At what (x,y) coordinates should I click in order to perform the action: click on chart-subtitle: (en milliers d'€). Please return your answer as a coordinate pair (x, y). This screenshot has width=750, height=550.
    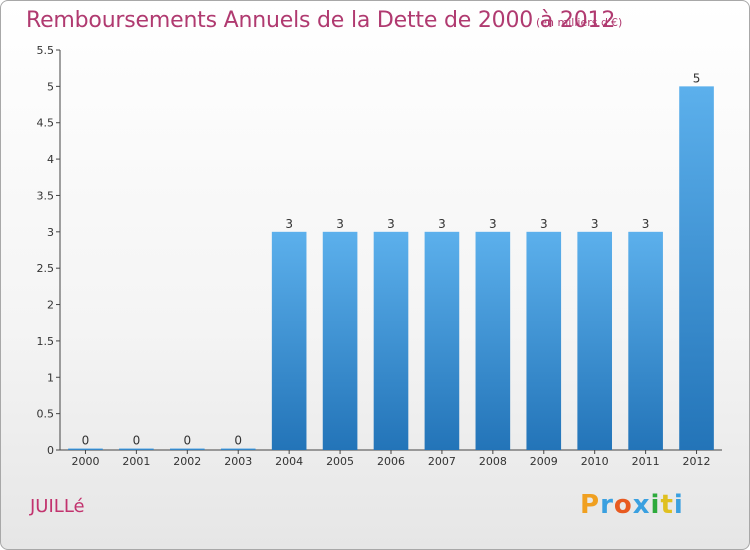
    Looking at the image, I should click on (579, 22).